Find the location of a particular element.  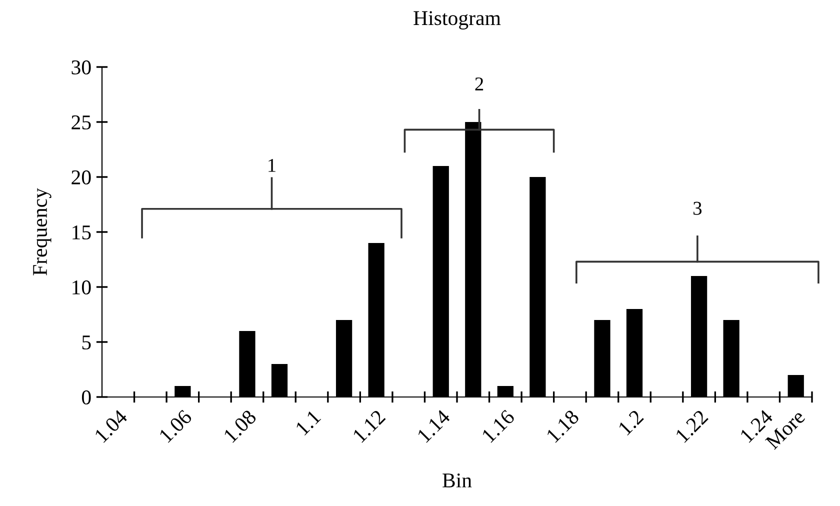

x-tick-label: 1.04 is located at coordinates (111, 426).